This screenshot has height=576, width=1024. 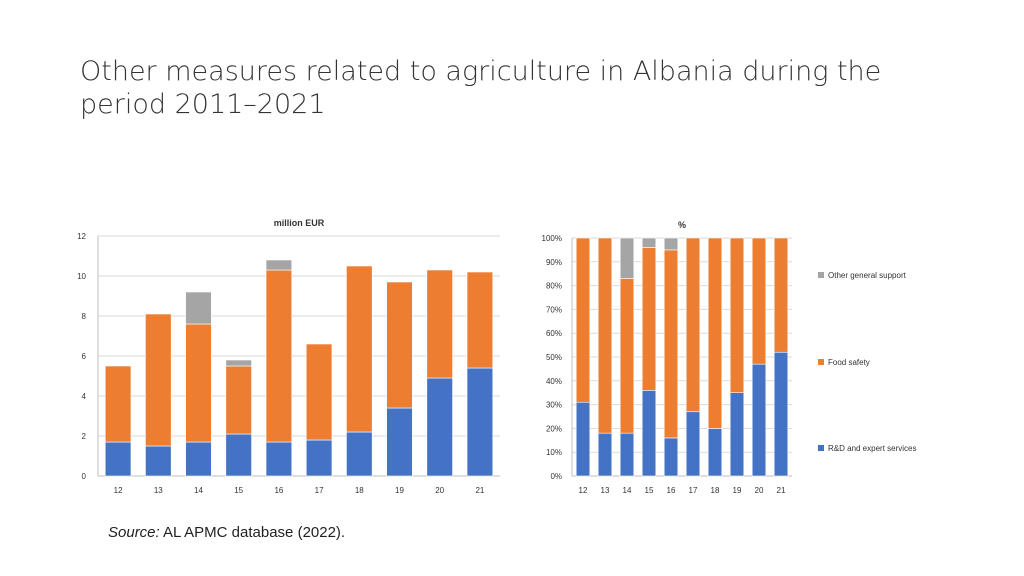 What do you see at coordinates (682, 225) in the screenshot?
I see `chart2-title: %` at bounding box center [682, 225].